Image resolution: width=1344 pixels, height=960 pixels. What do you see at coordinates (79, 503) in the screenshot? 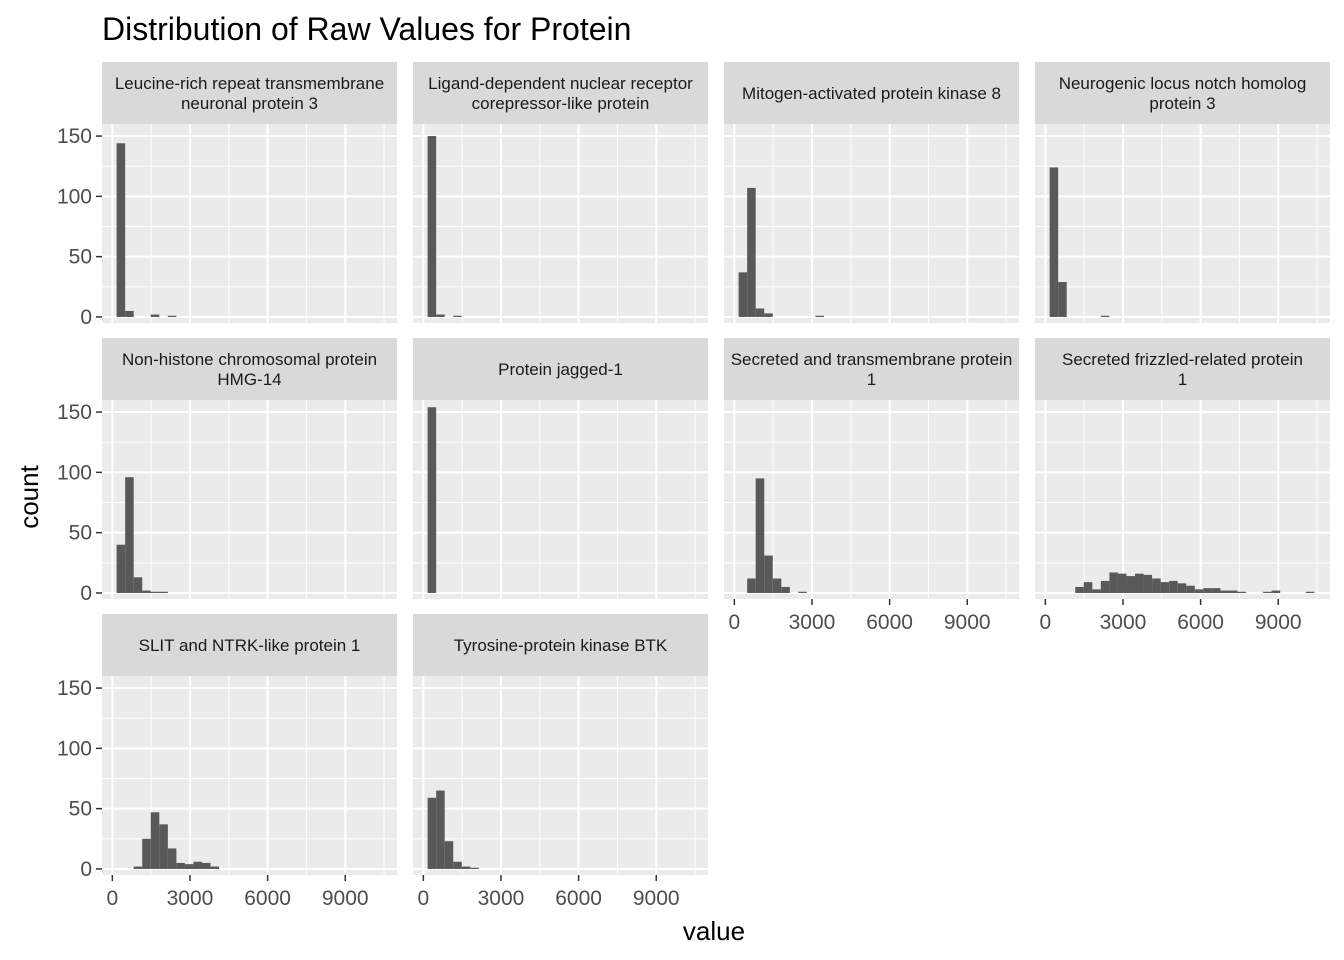
I see `y-axes: 0 50 100 150 0 50 100 150 0 50 100 150` at bounding box center [79, 503].